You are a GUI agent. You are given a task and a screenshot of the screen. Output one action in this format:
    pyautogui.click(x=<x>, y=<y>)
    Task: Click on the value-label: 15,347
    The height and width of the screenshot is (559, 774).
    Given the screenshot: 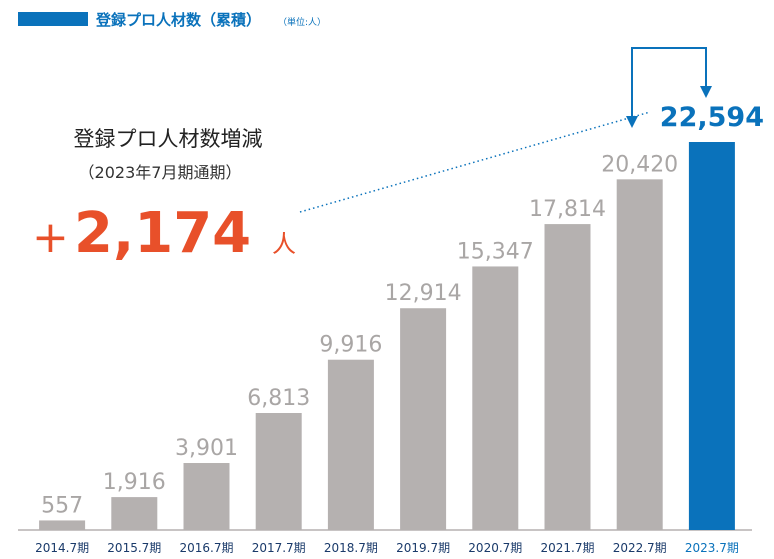 What is the action you would take?
    pyautogui.click(x=495, y=251)
    